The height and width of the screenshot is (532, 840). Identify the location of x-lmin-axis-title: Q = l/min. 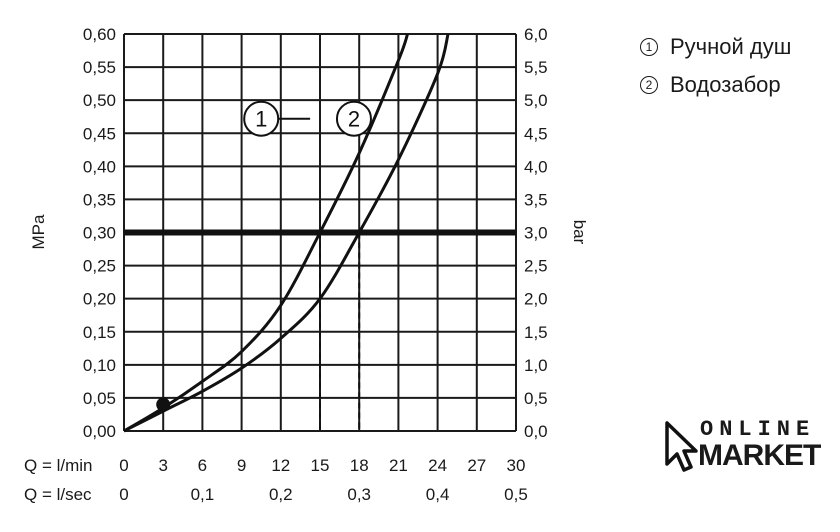
(58, 465).